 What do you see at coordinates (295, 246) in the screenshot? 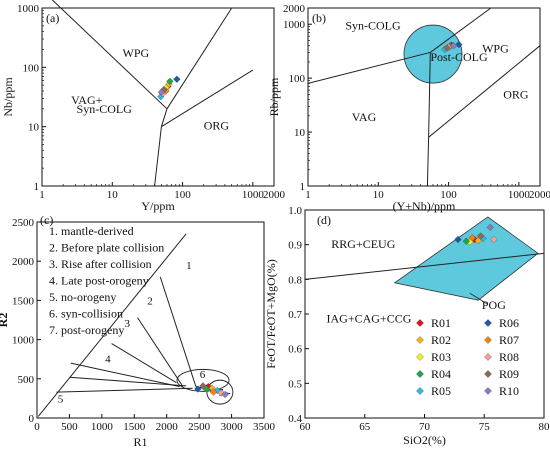
I see `y-tick-label: 0.9` at bounding box center [295, 246].